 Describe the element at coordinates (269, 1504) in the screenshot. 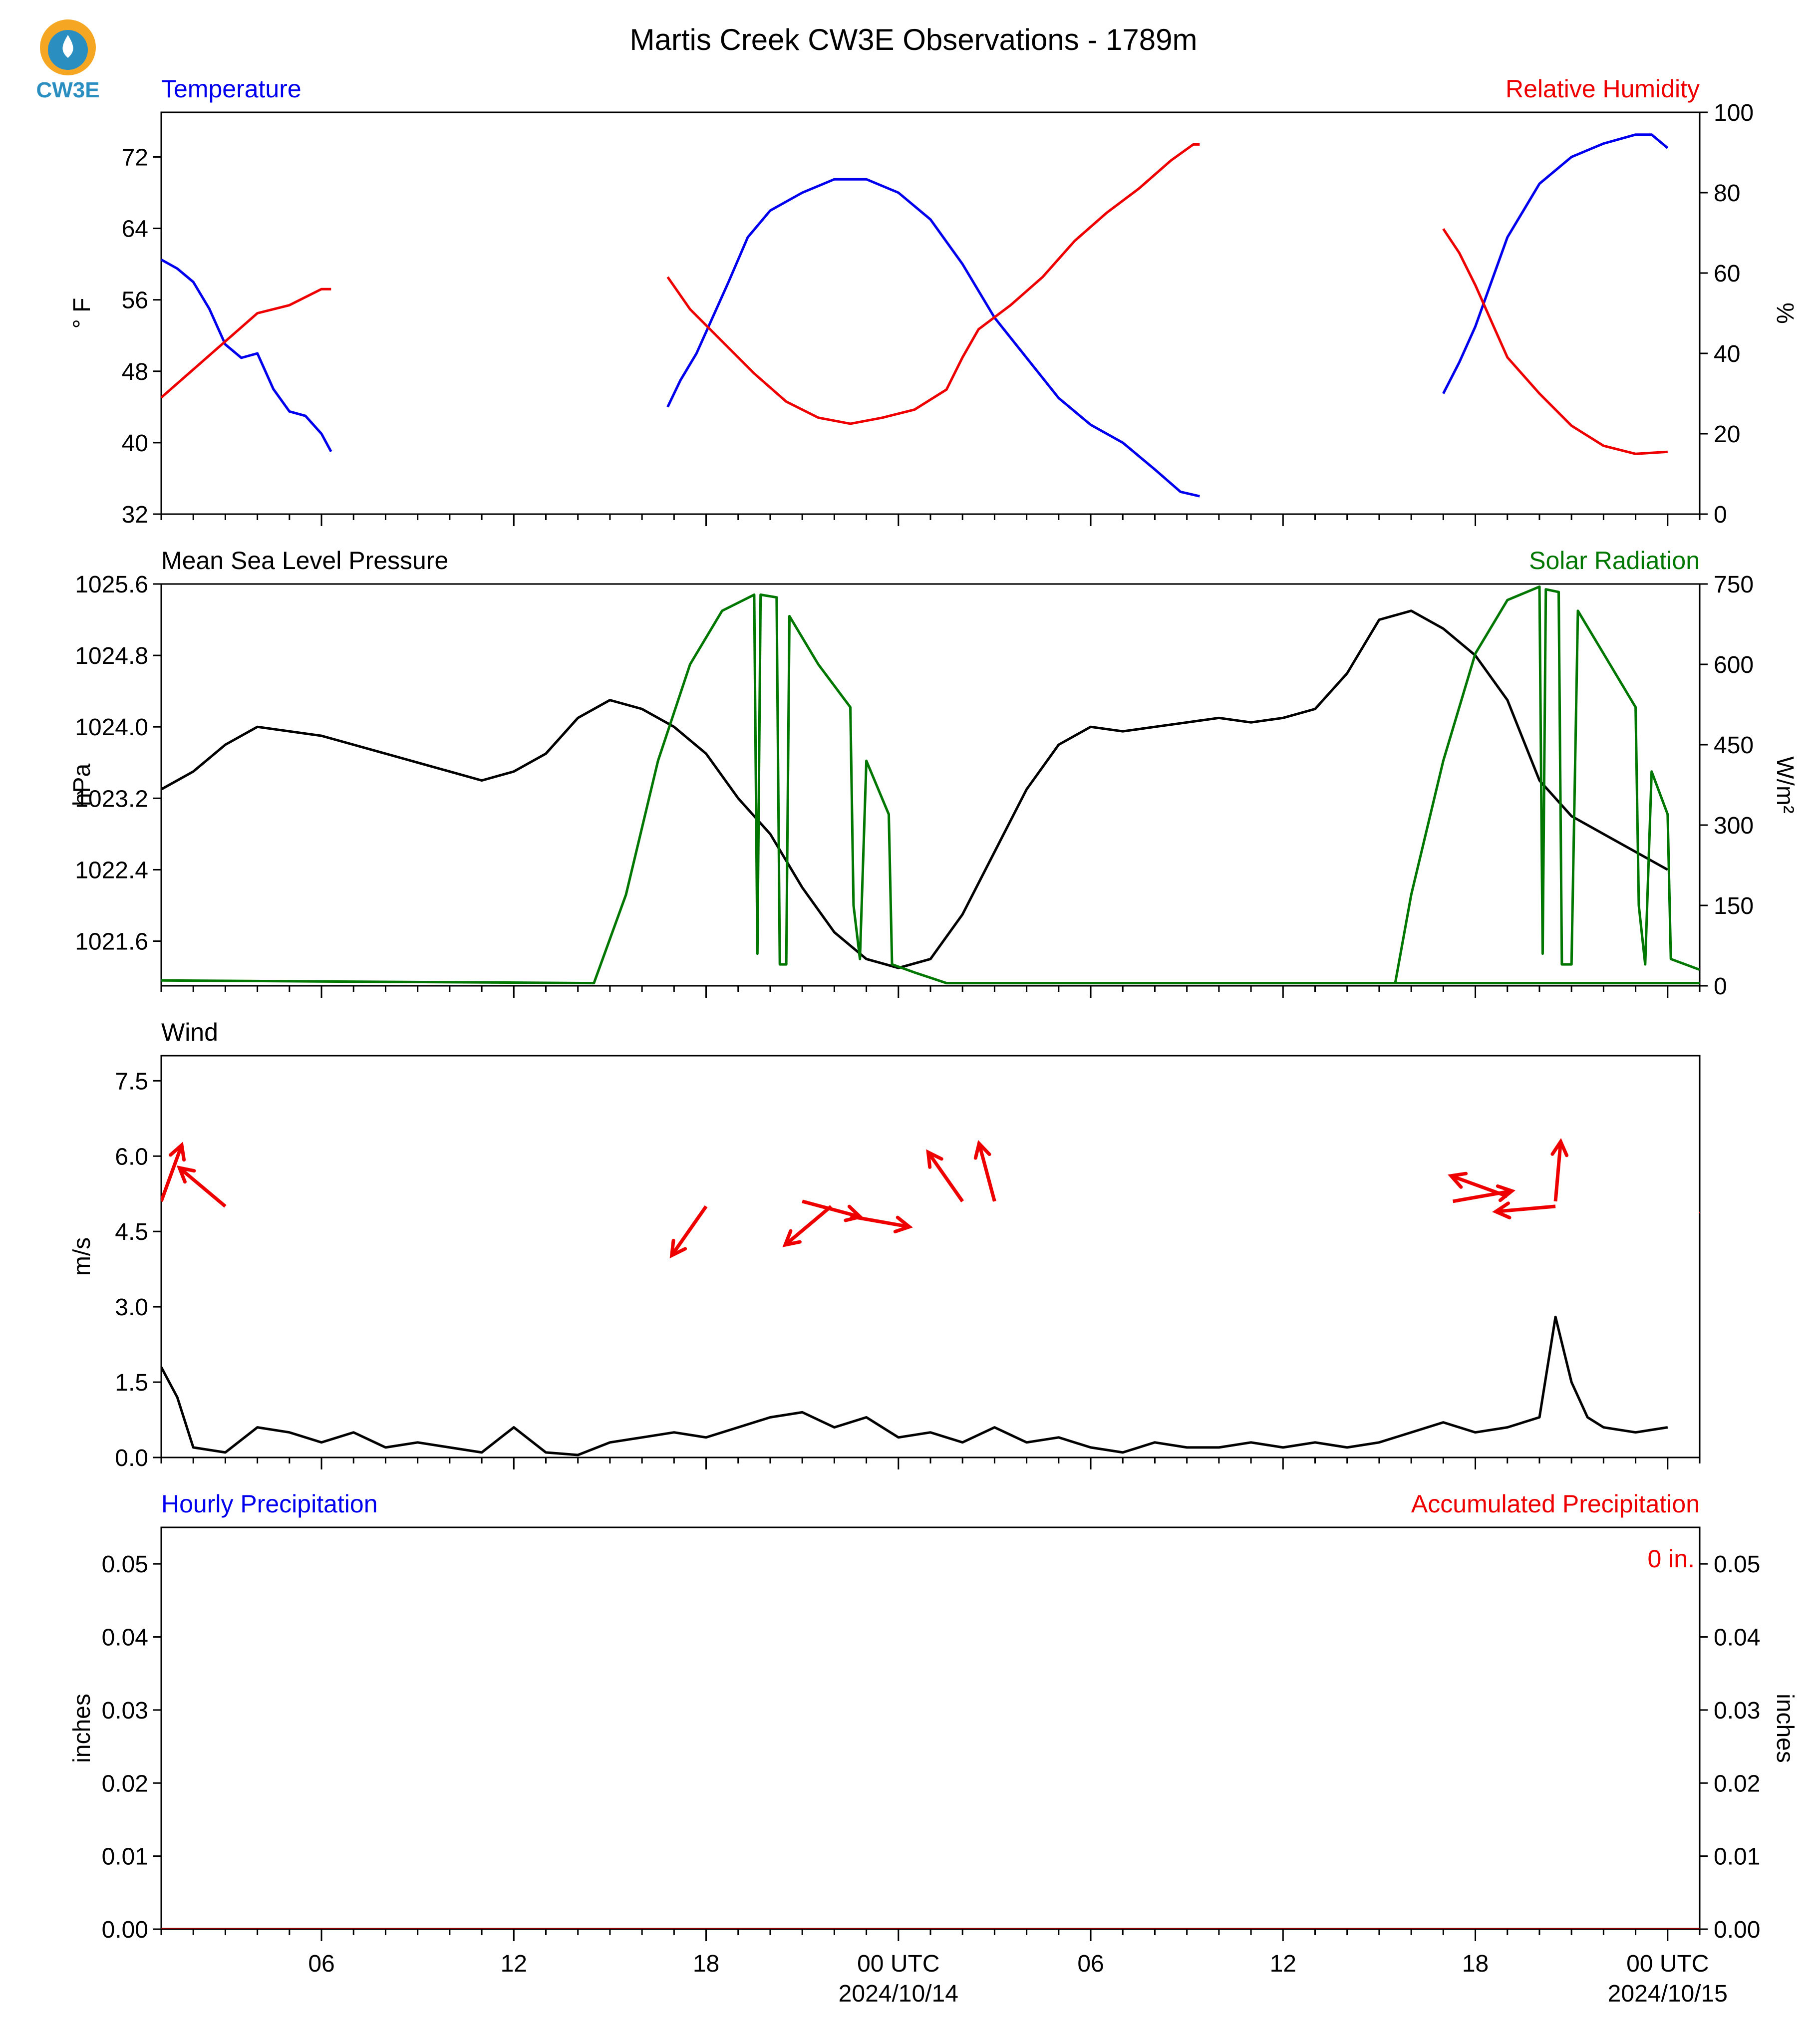

I see `panel-left-title: Hourly Precipitation` at that location.